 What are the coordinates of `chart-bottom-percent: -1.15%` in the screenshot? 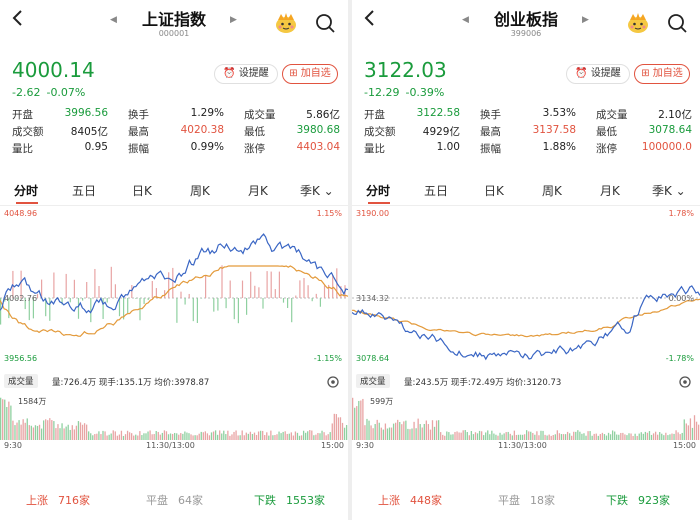 It's located at (327, 358).